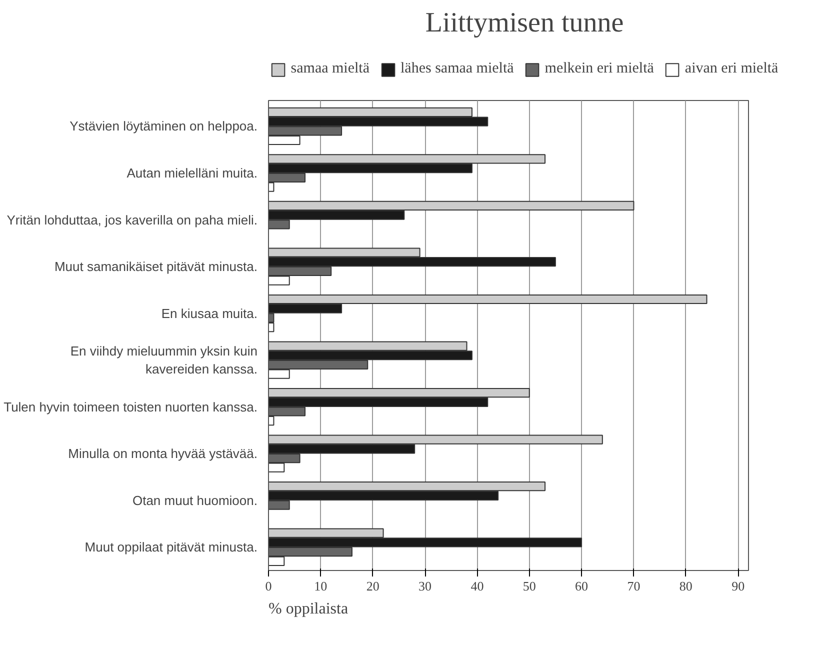 The width and height of the screenshot is (833, 656). Describe the element at coordinates (581, 586) in the screenshot. I see `x-tick-label: 60` at that location.